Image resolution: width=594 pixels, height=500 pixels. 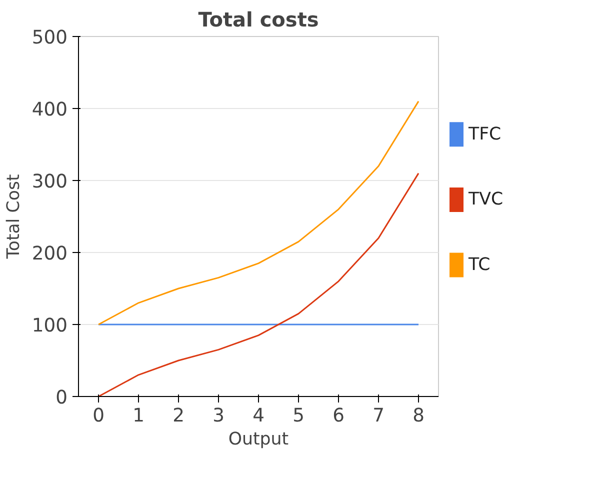 I want to click on y-tick-label: 400, so click(x=50, y=110).